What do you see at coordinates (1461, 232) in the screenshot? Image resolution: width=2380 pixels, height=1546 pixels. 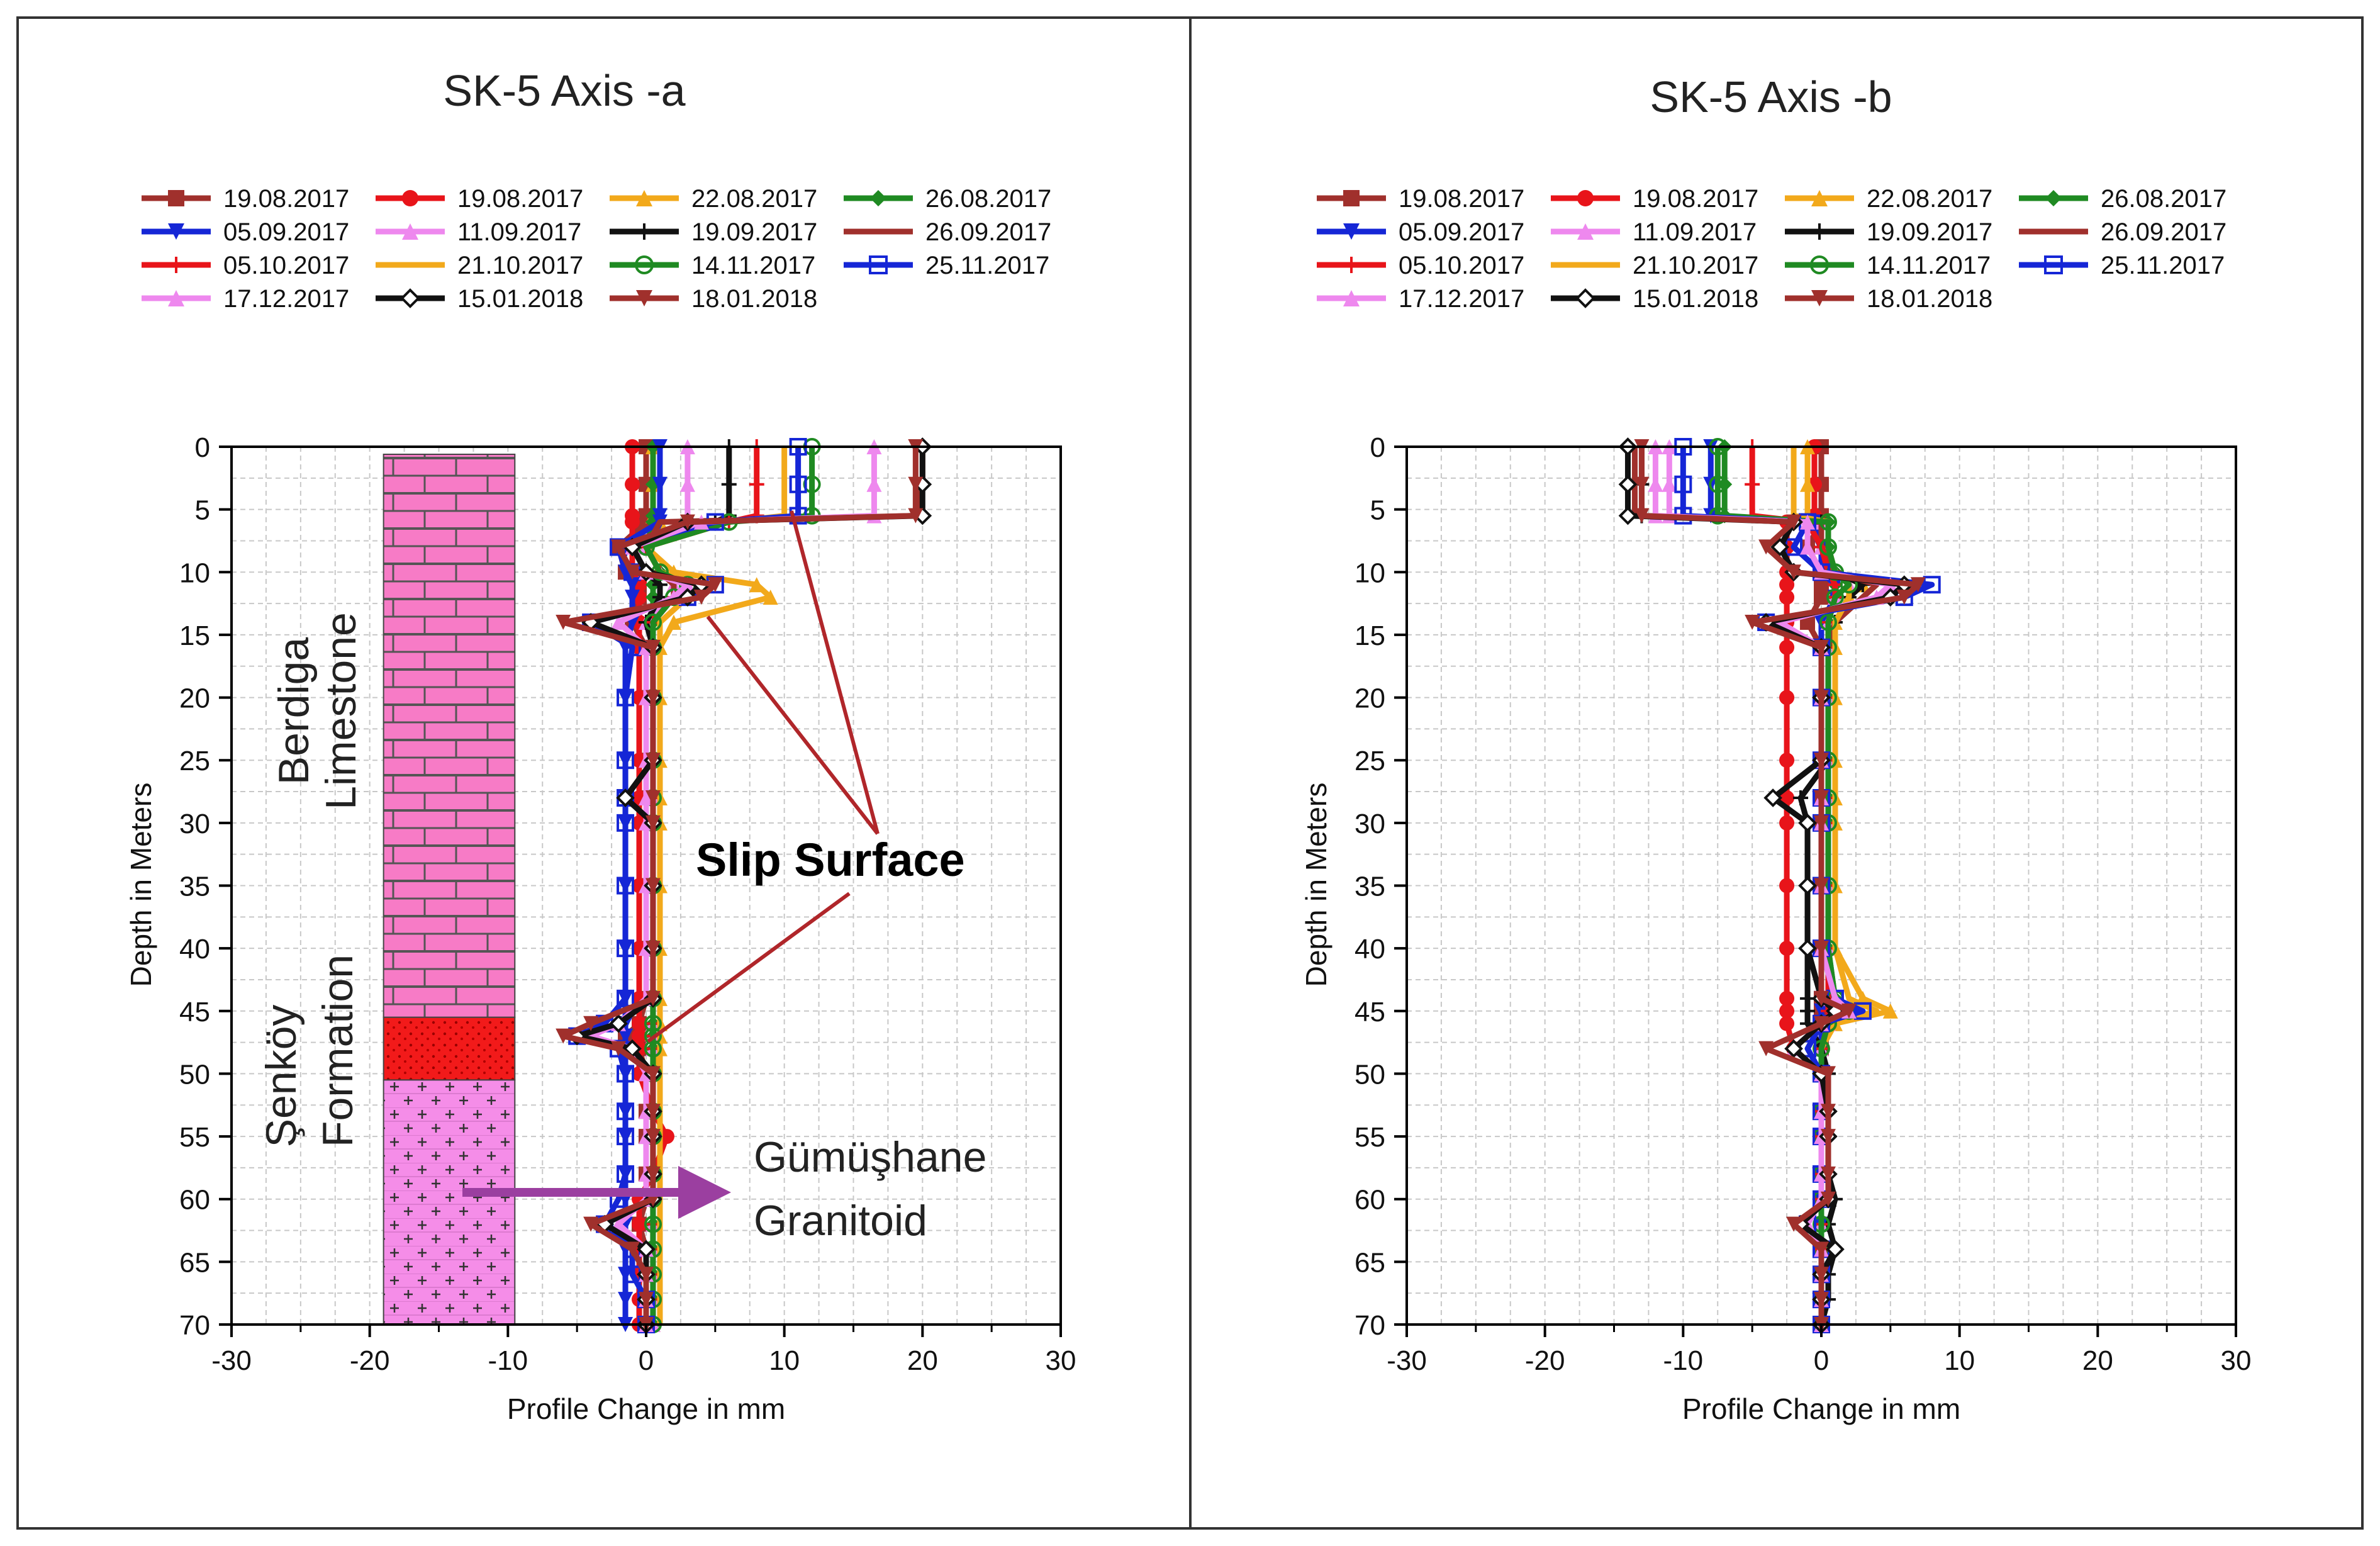 I see `legend-label: 05.09.2017` at bounding box center [1461, 232].